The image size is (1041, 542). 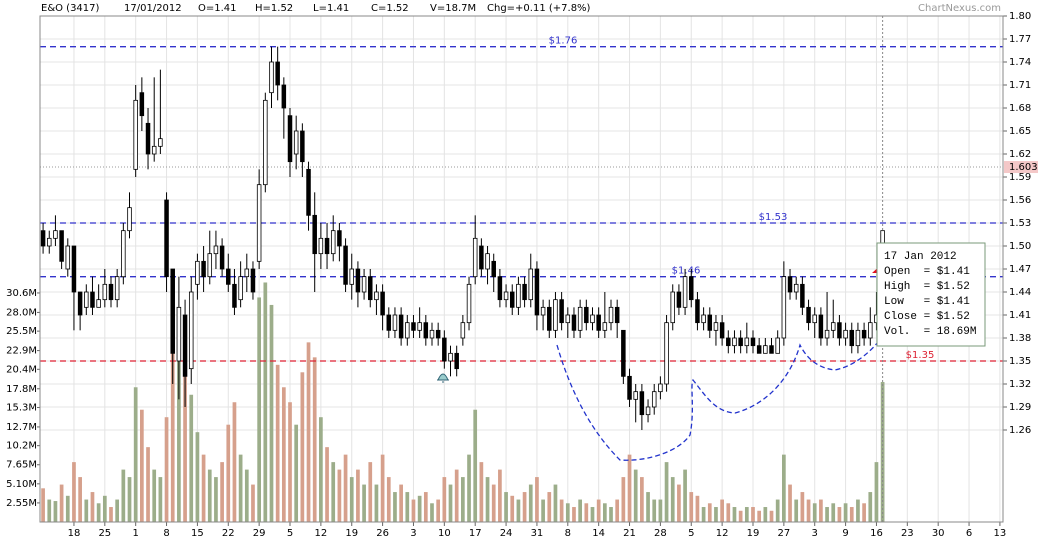 I want to click on y-tick-label: 1.62, so click(x=1020, y=154).